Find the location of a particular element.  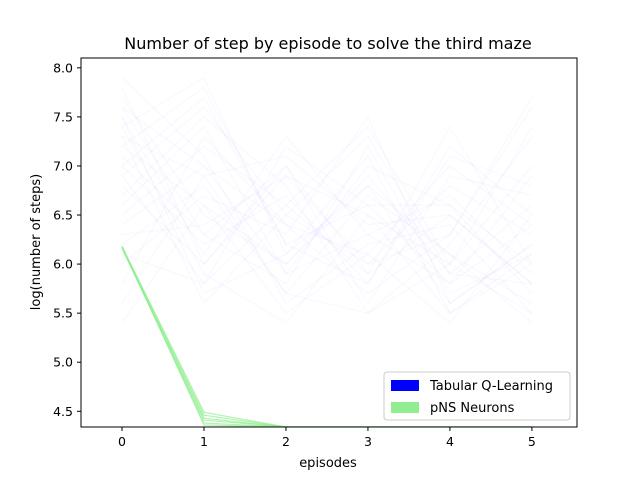

y-tick-label: 6.5 is located at coordinates (63, 215).